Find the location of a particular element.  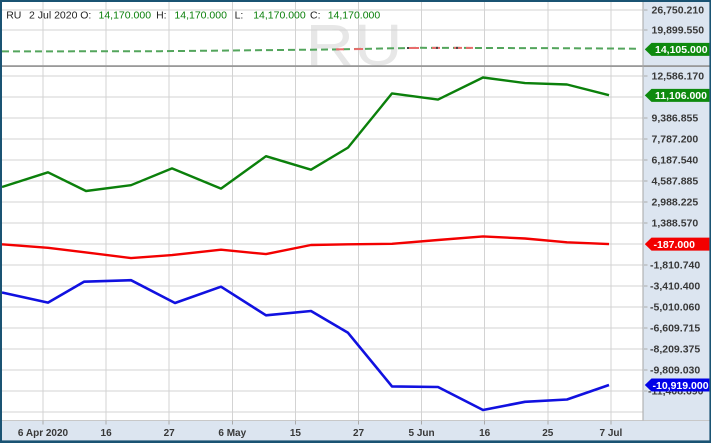

svg-text: 2 Jul 2020 is located at coordinates (53, 16).